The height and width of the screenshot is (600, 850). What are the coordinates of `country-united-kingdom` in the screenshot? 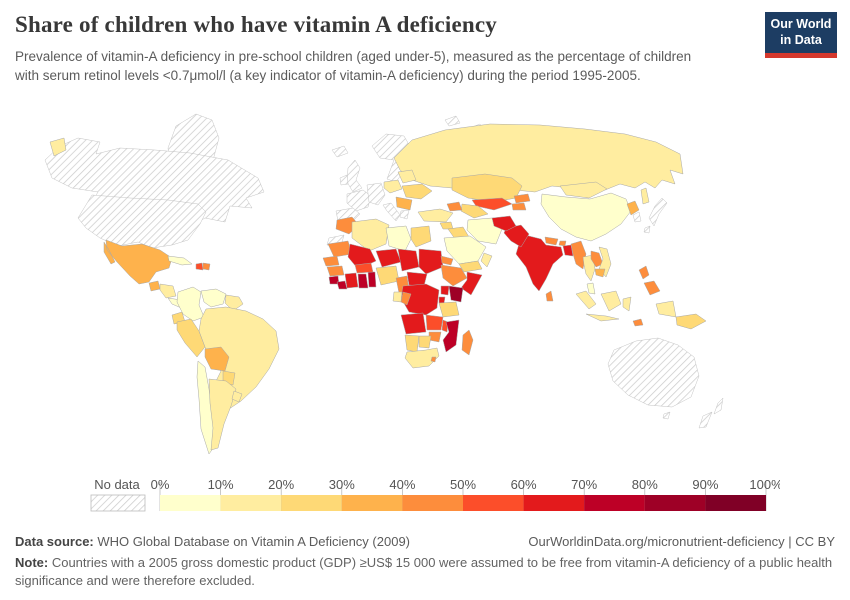 It's located at (354, 176).